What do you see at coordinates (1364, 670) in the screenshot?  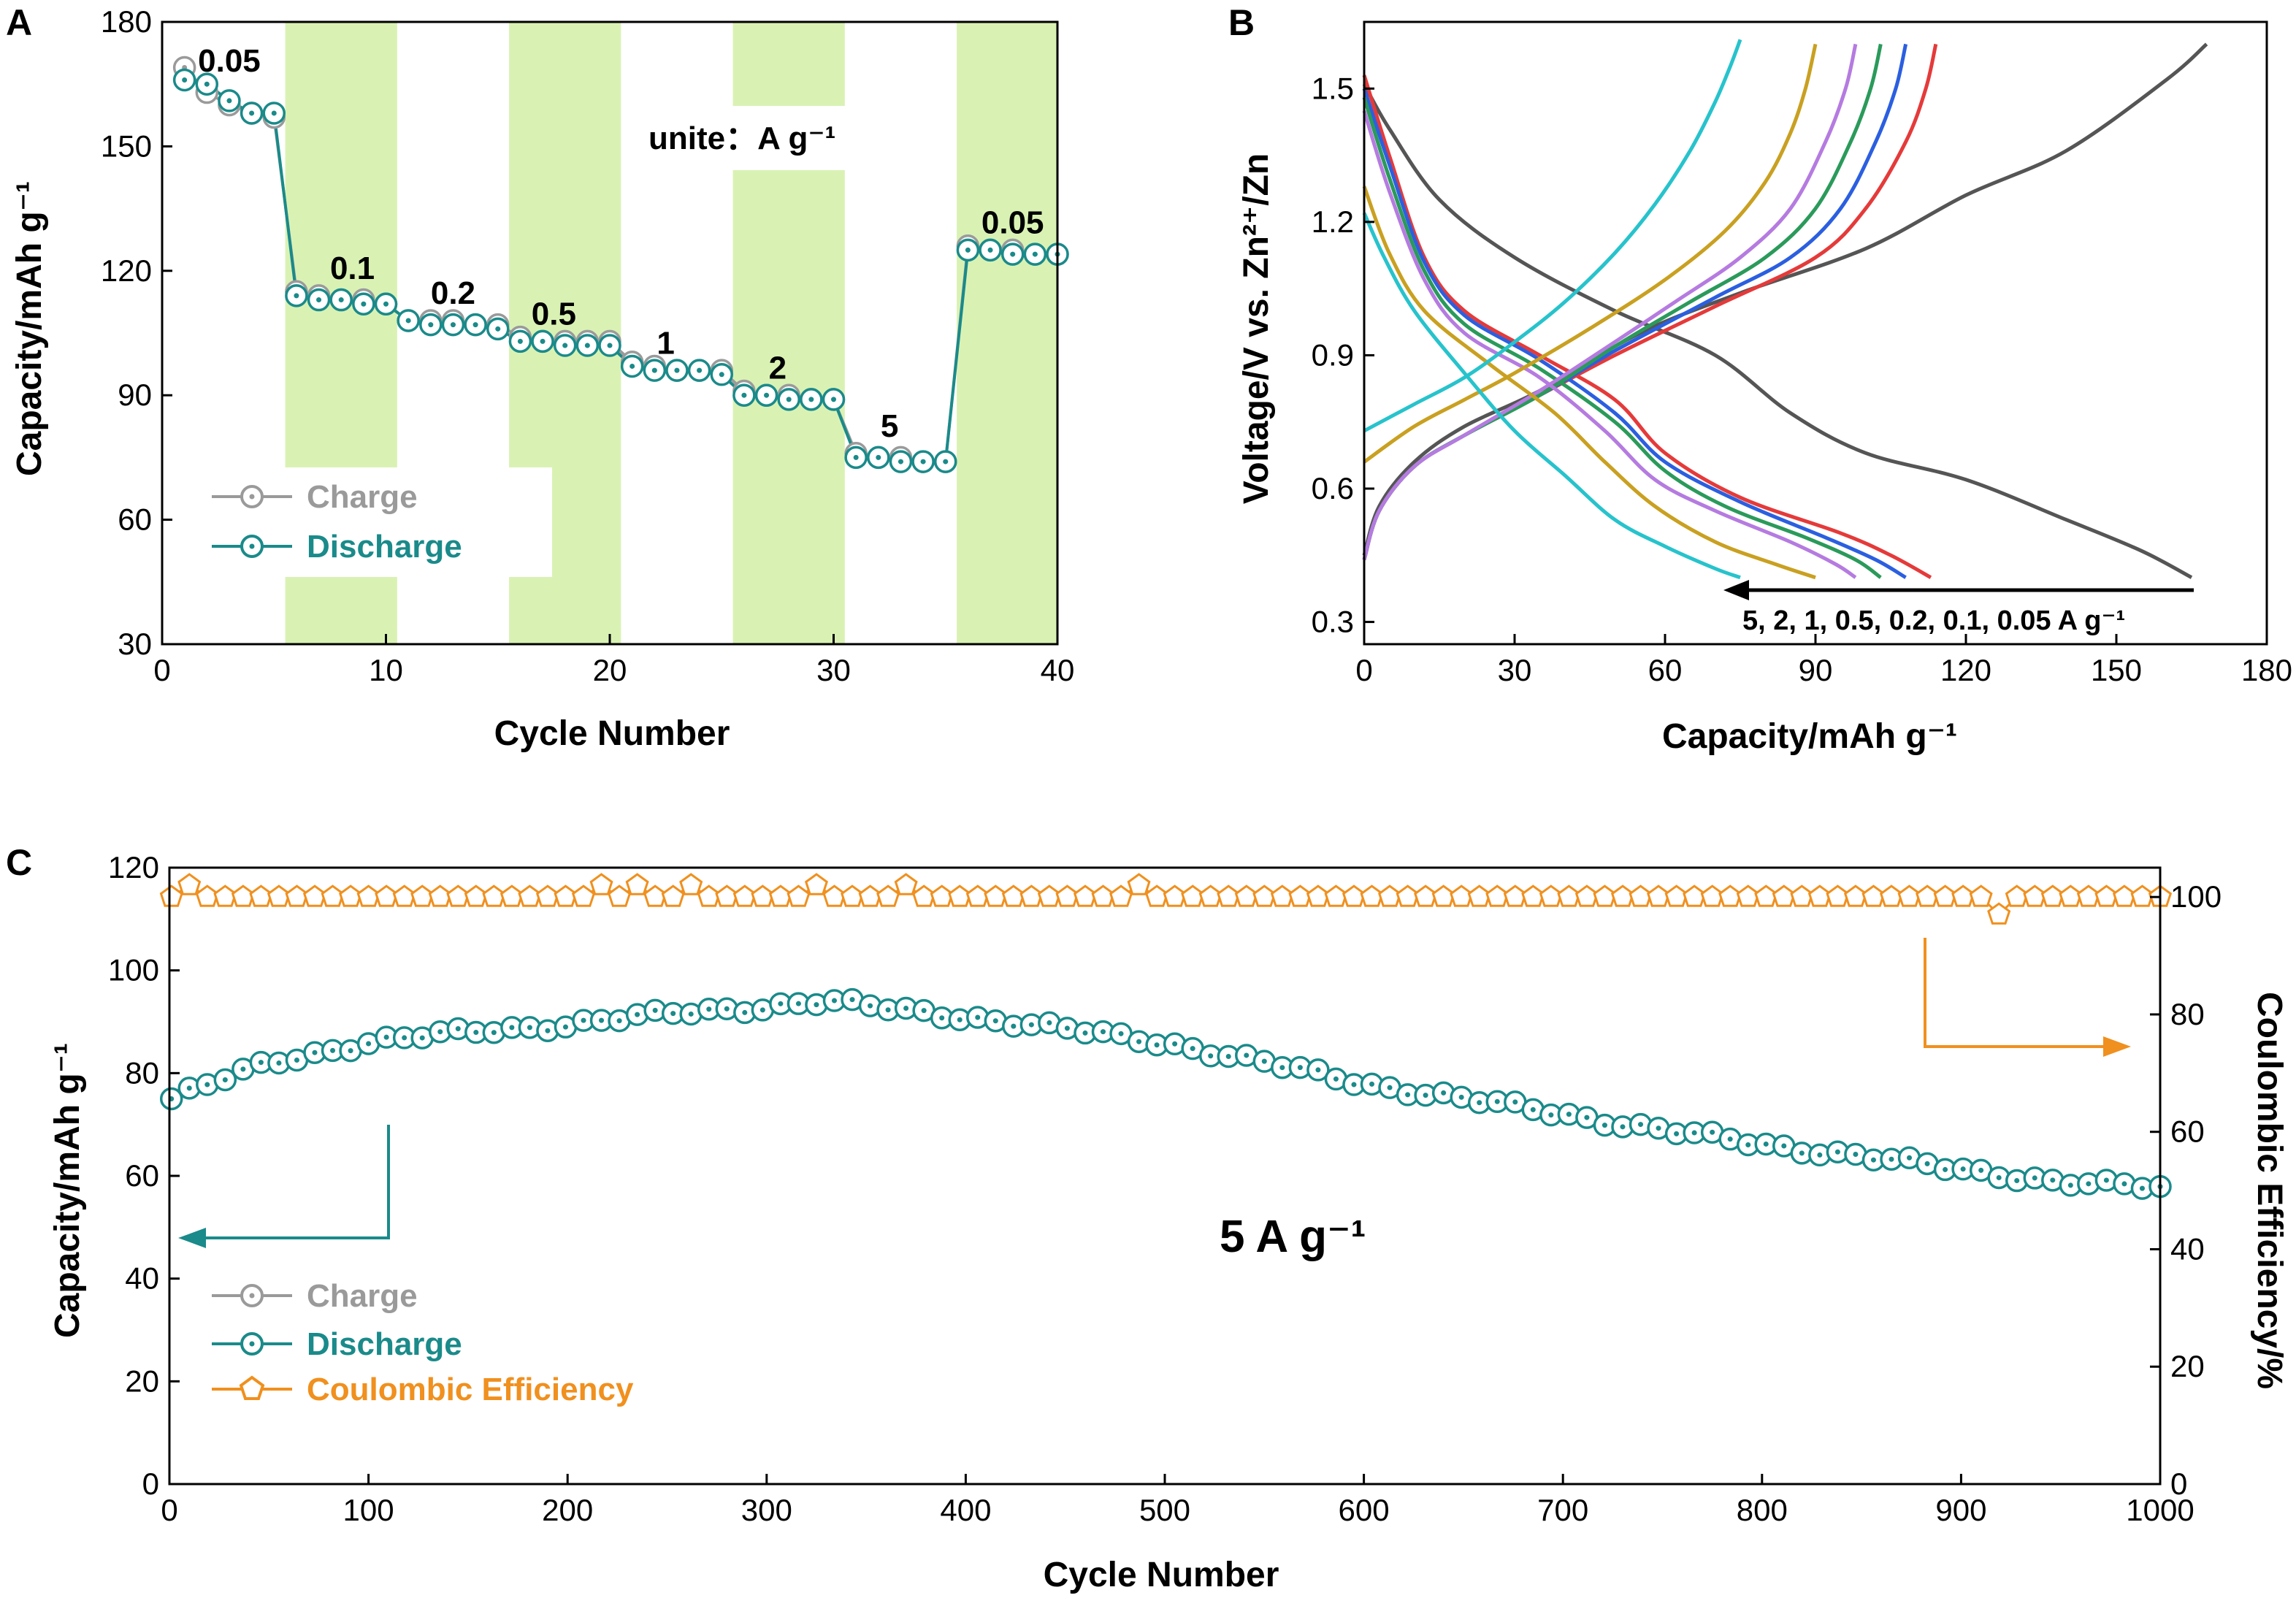 I see `b-x-tick-label: 0` at bounding box center [1364, 670].